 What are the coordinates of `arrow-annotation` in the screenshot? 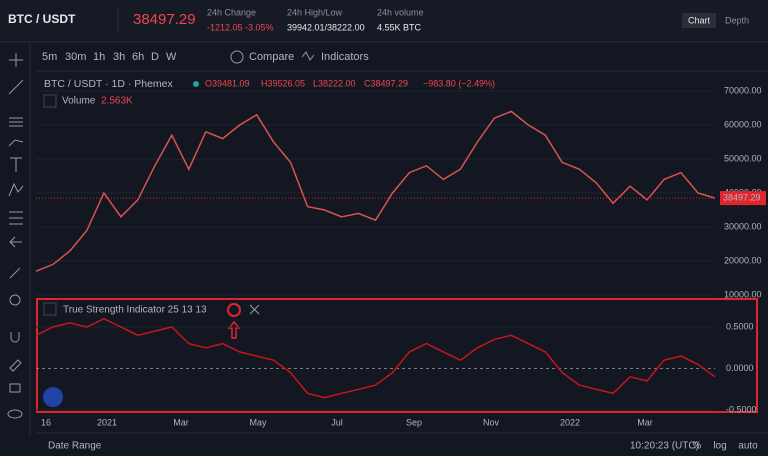 It's located at (234, 329).